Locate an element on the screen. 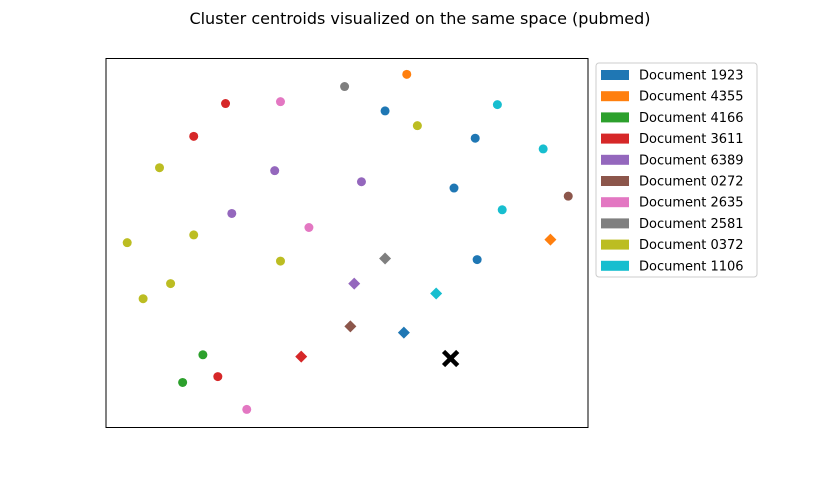 This screenshot has width=840, height=480. scatter-point-s3-p0 is located at coordinates (226, 104).